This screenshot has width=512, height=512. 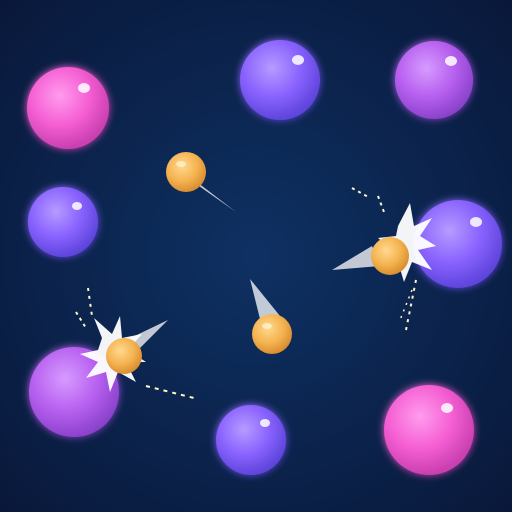 I want to click on bubble-top-right, so click(x=434, y=80).